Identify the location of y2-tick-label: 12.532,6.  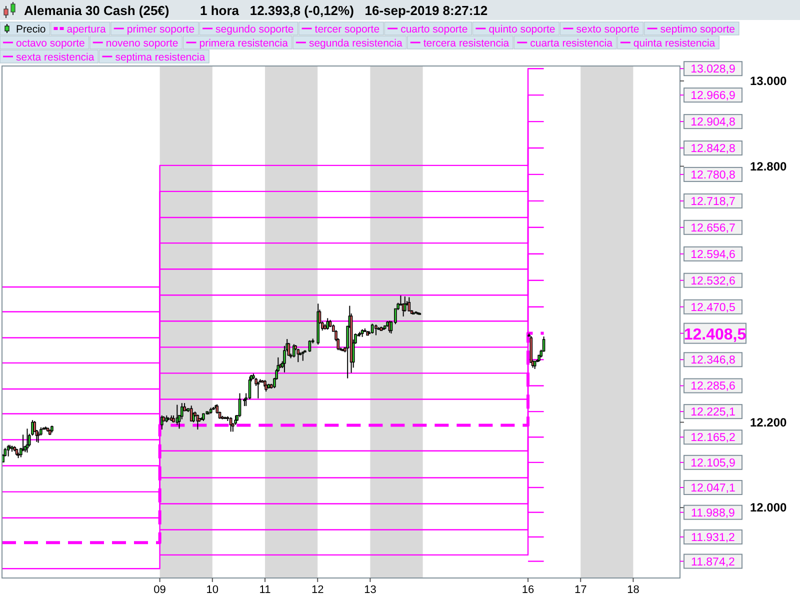
(713, 281).